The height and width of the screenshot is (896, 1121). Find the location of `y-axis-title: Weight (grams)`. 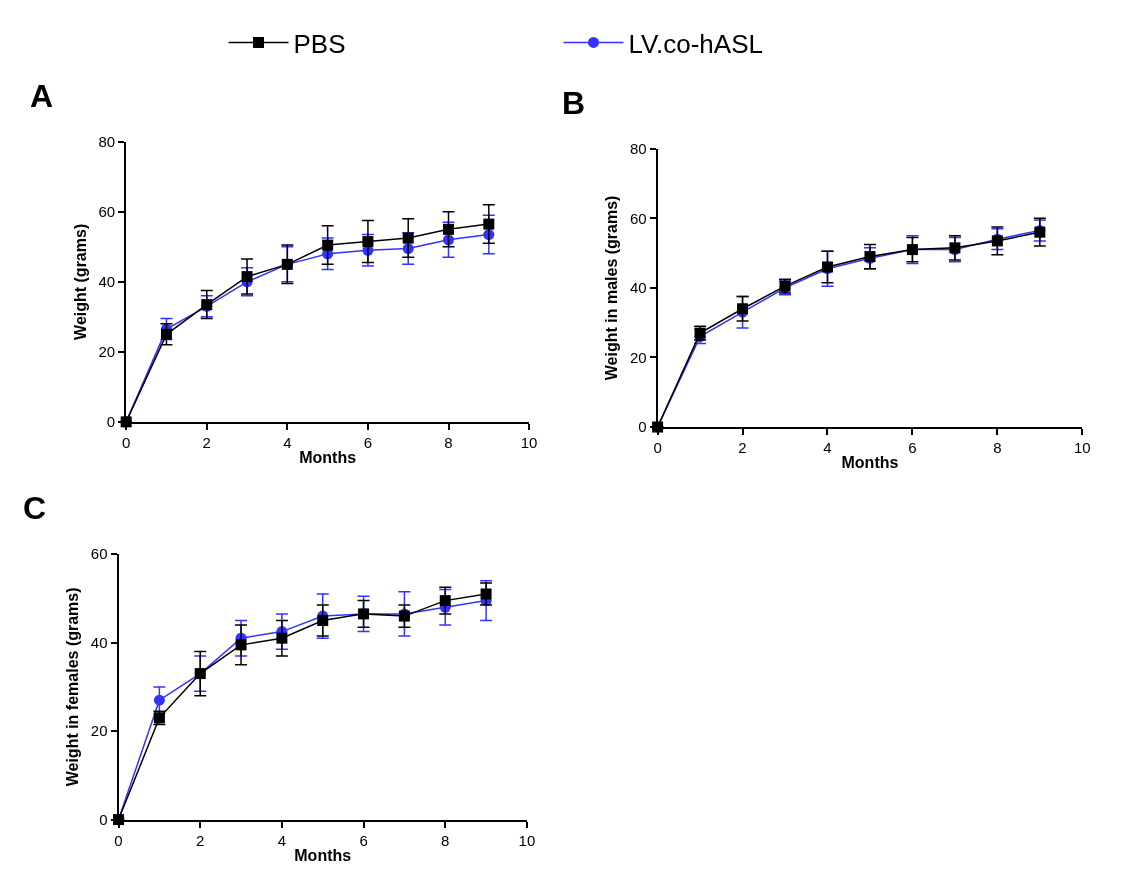

y-axis-title: Weight (grams) is located at coordinates (80, 281).